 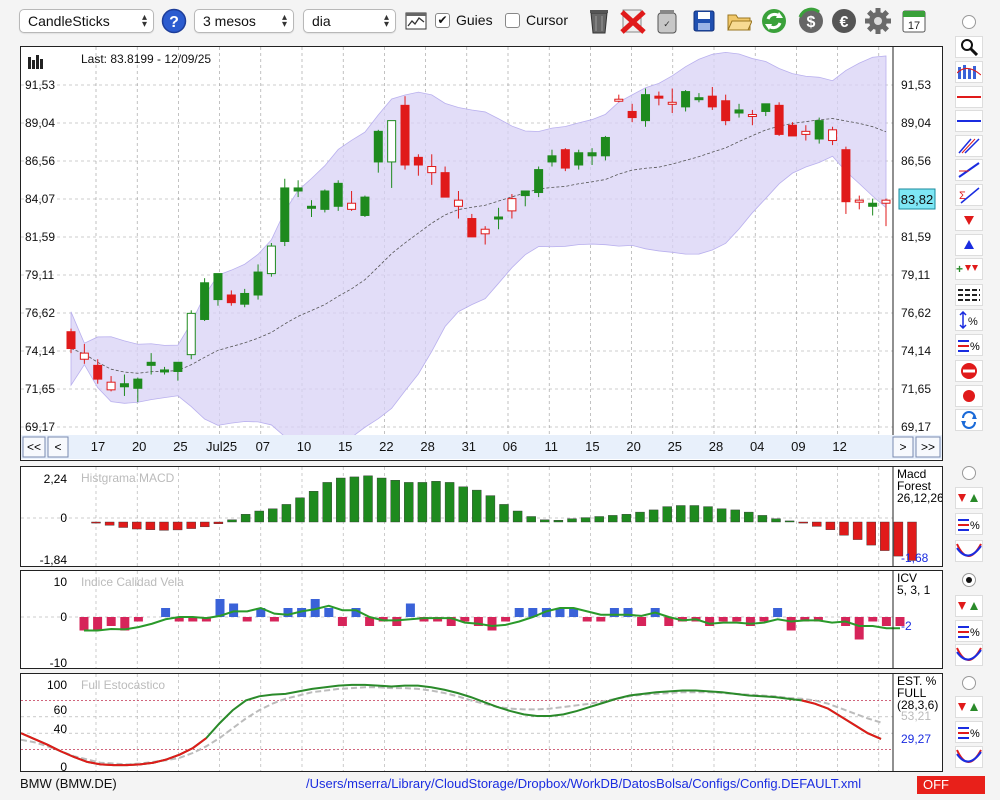 I want to click on nav-last-button, so click(x=928, y=447).